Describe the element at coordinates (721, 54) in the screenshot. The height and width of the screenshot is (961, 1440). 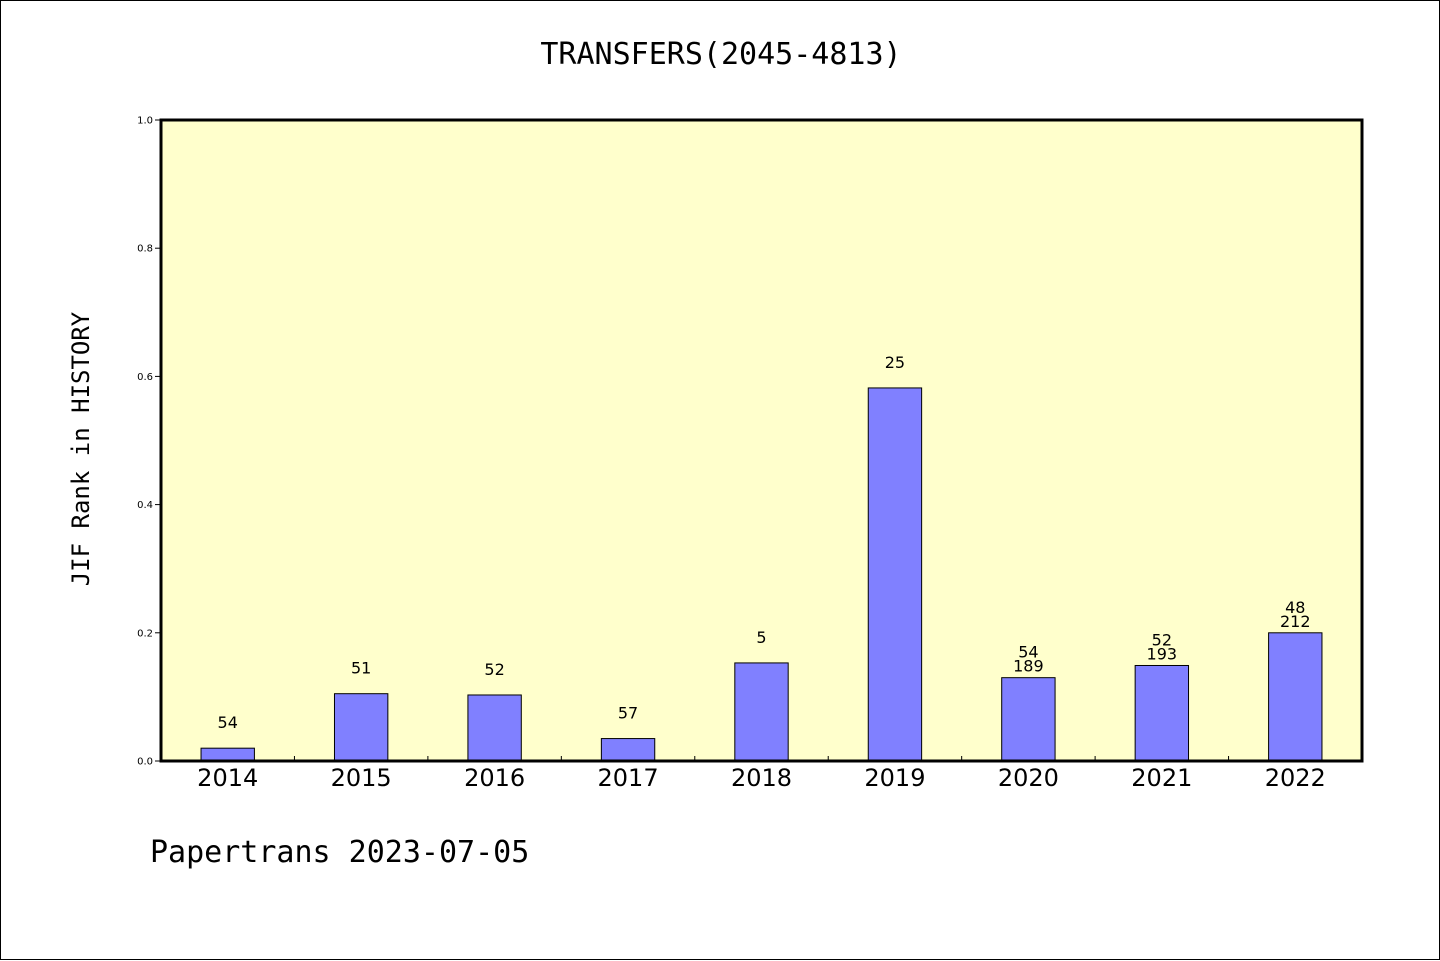
I see `chart-title: TRANSFERS(2045-4813)` at that location.